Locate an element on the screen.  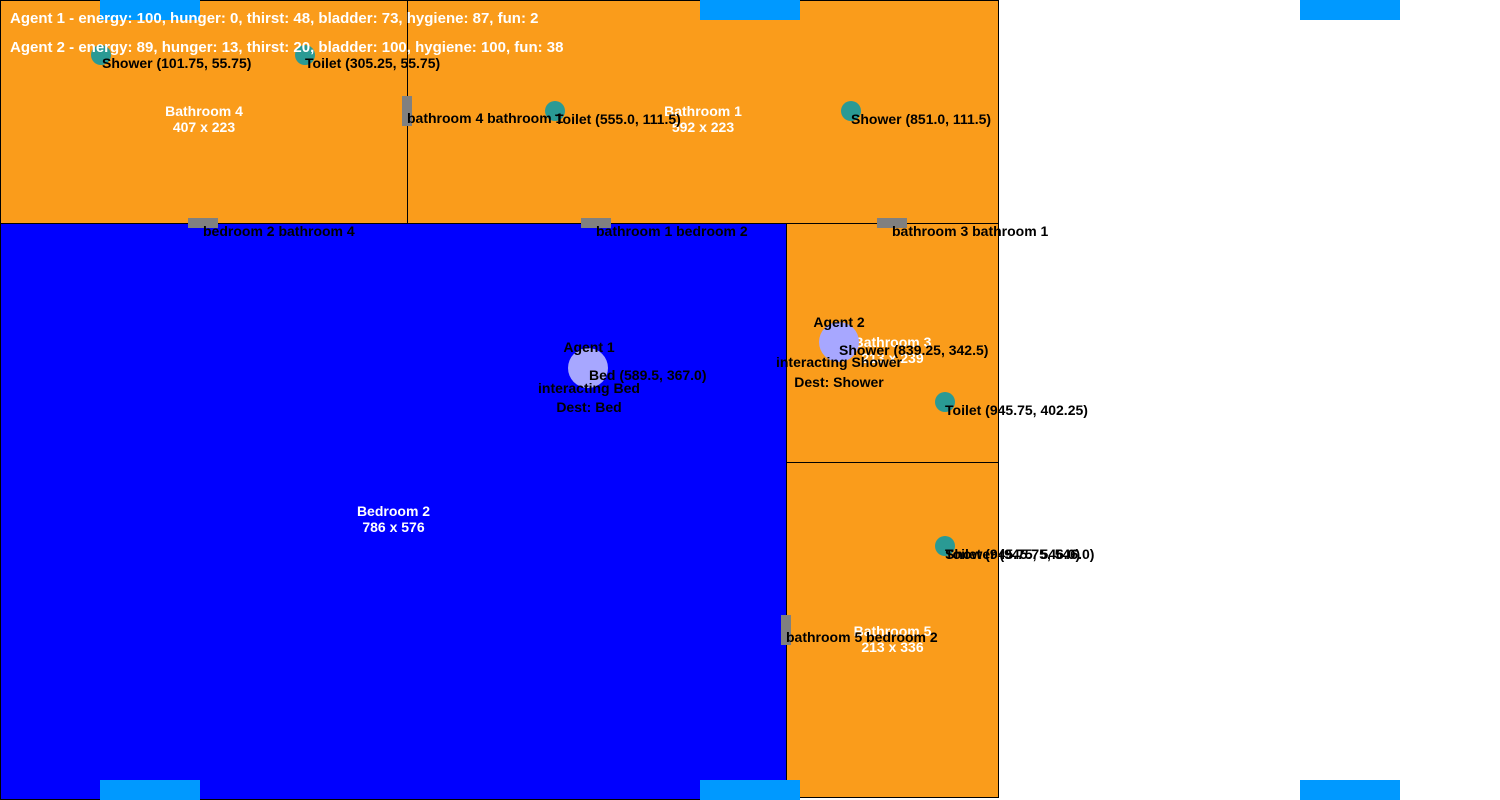
door-label: bathroom 5 bedroom 2 is located at coordinates (862, 637).